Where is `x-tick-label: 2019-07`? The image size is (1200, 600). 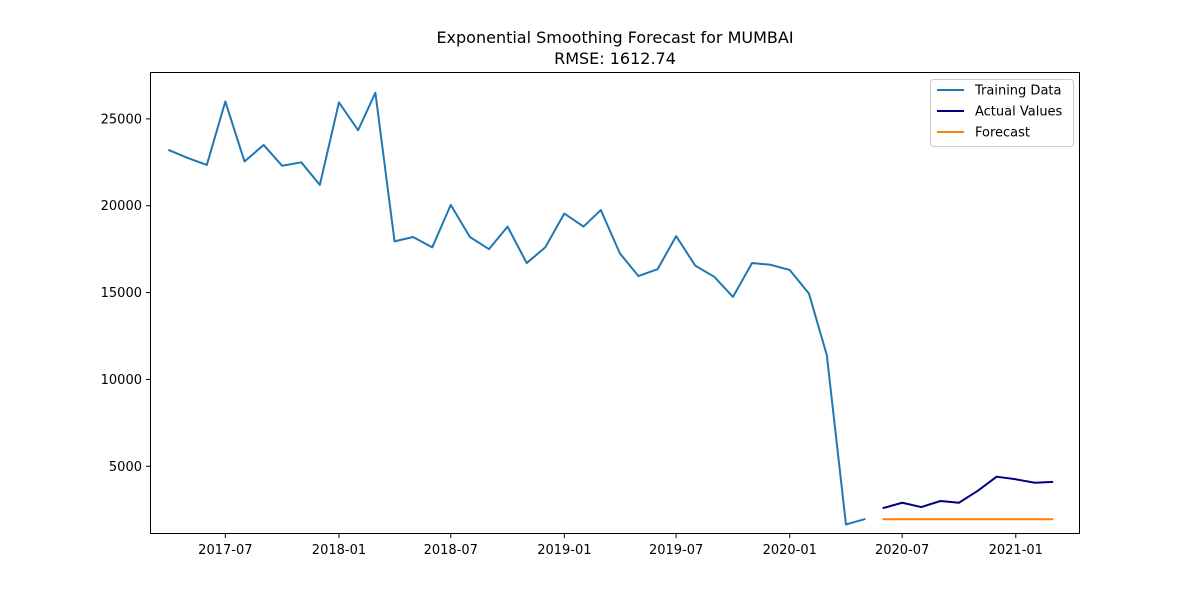
x-tick-label: 2019-07 is located at coordinates (676, 550).